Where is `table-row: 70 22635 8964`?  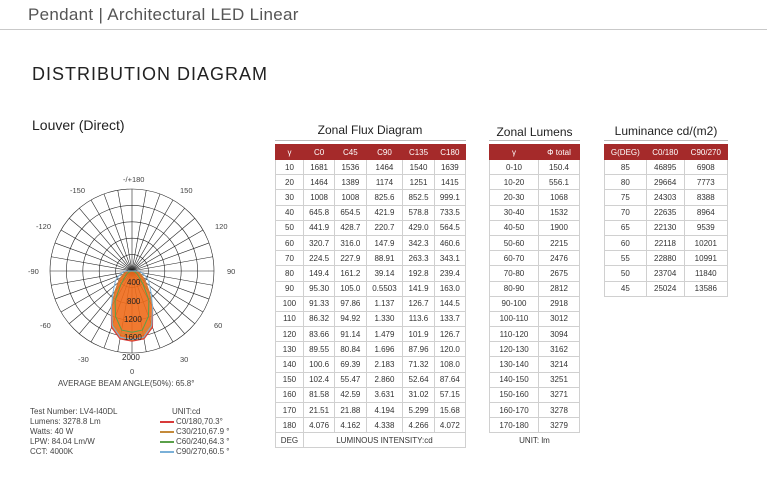
table-row: 70 22635 8964 is located at coordinates (666, 212).